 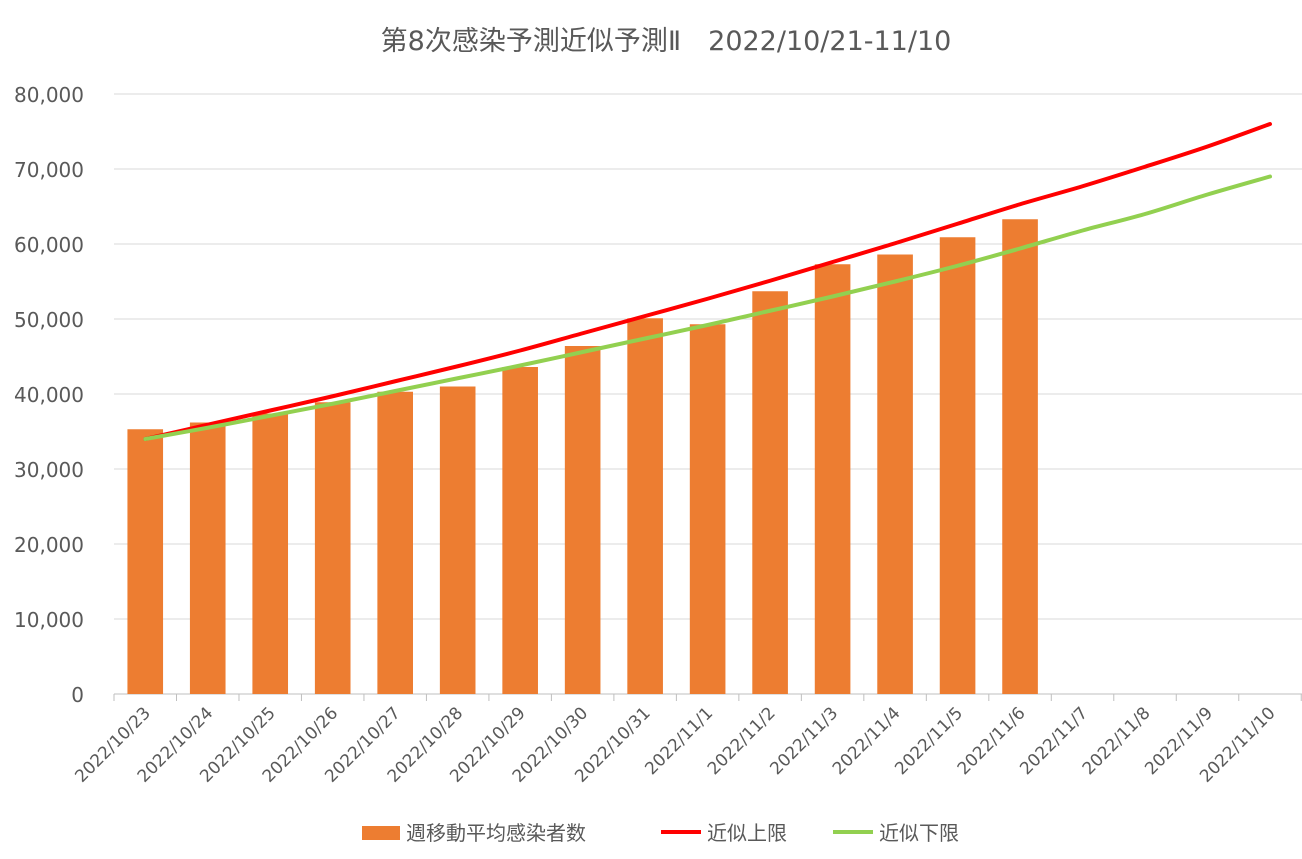 I want to click on chart-title: 第8次感染予測近似予測Ⅱ 2022/10/21-11/10, so click(x=666, y=41).